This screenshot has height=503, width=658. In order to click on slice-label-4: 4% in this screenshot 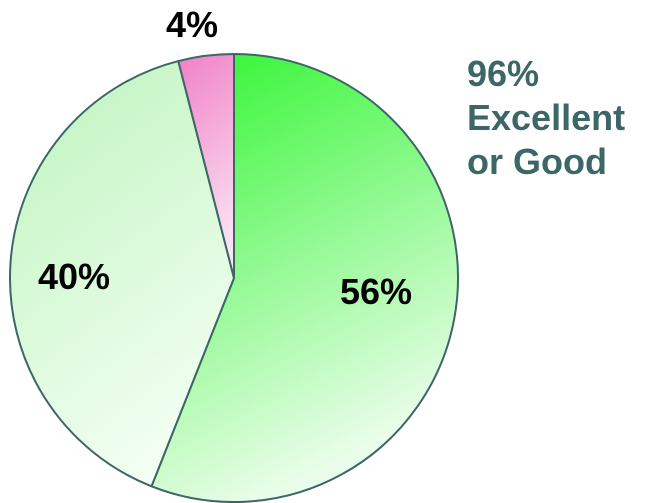, I will do `click(192, 24)`.